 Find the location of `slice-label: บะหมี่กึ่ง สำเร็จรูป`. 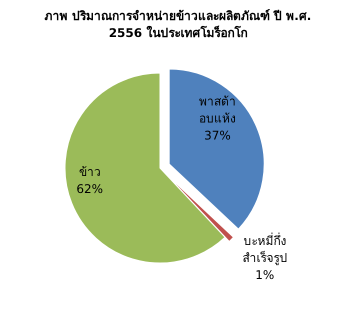

slice-label: บะหมี่กึ่ง สำเร็จรูป is located at coordinates (265, 249).